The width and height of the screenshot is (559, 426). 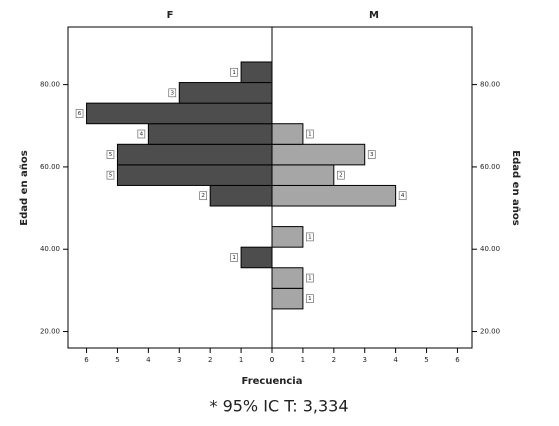 I want to click on y-tick-label-right: 40.00, so click(x=490, y=249).